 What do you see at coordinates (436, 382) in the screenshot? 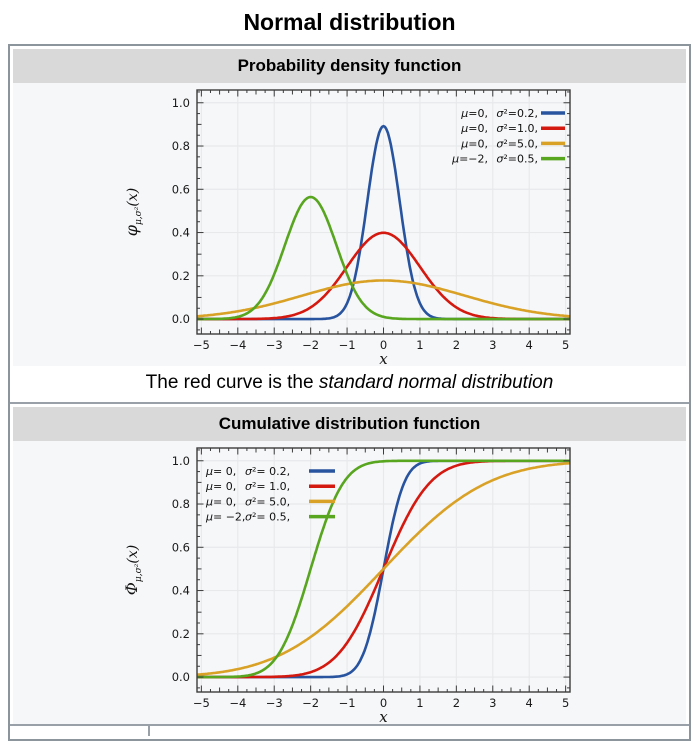
I see `pdf-caption-italic: standard normal distribution` at bounding box center [436, 382].